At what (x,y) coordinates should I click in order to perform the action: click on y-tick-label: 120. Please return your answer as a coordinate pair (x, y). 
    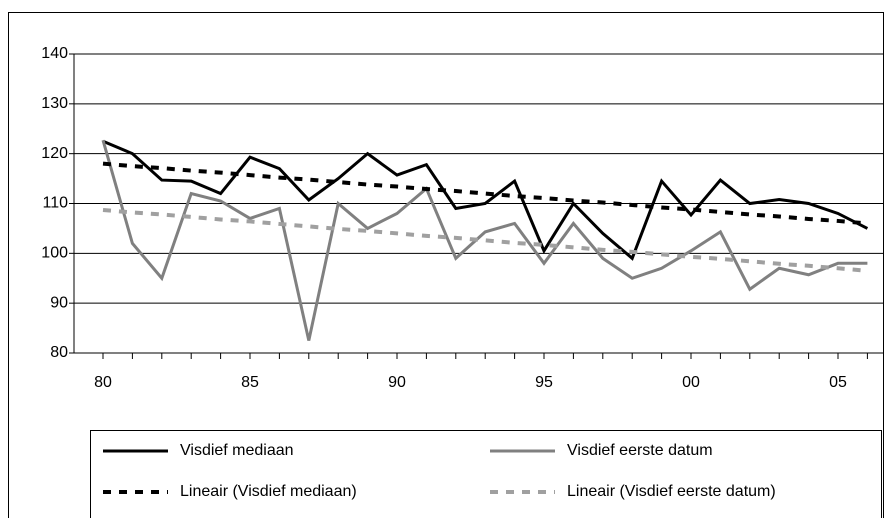
    Looking at the image, I should click on (54, 153).